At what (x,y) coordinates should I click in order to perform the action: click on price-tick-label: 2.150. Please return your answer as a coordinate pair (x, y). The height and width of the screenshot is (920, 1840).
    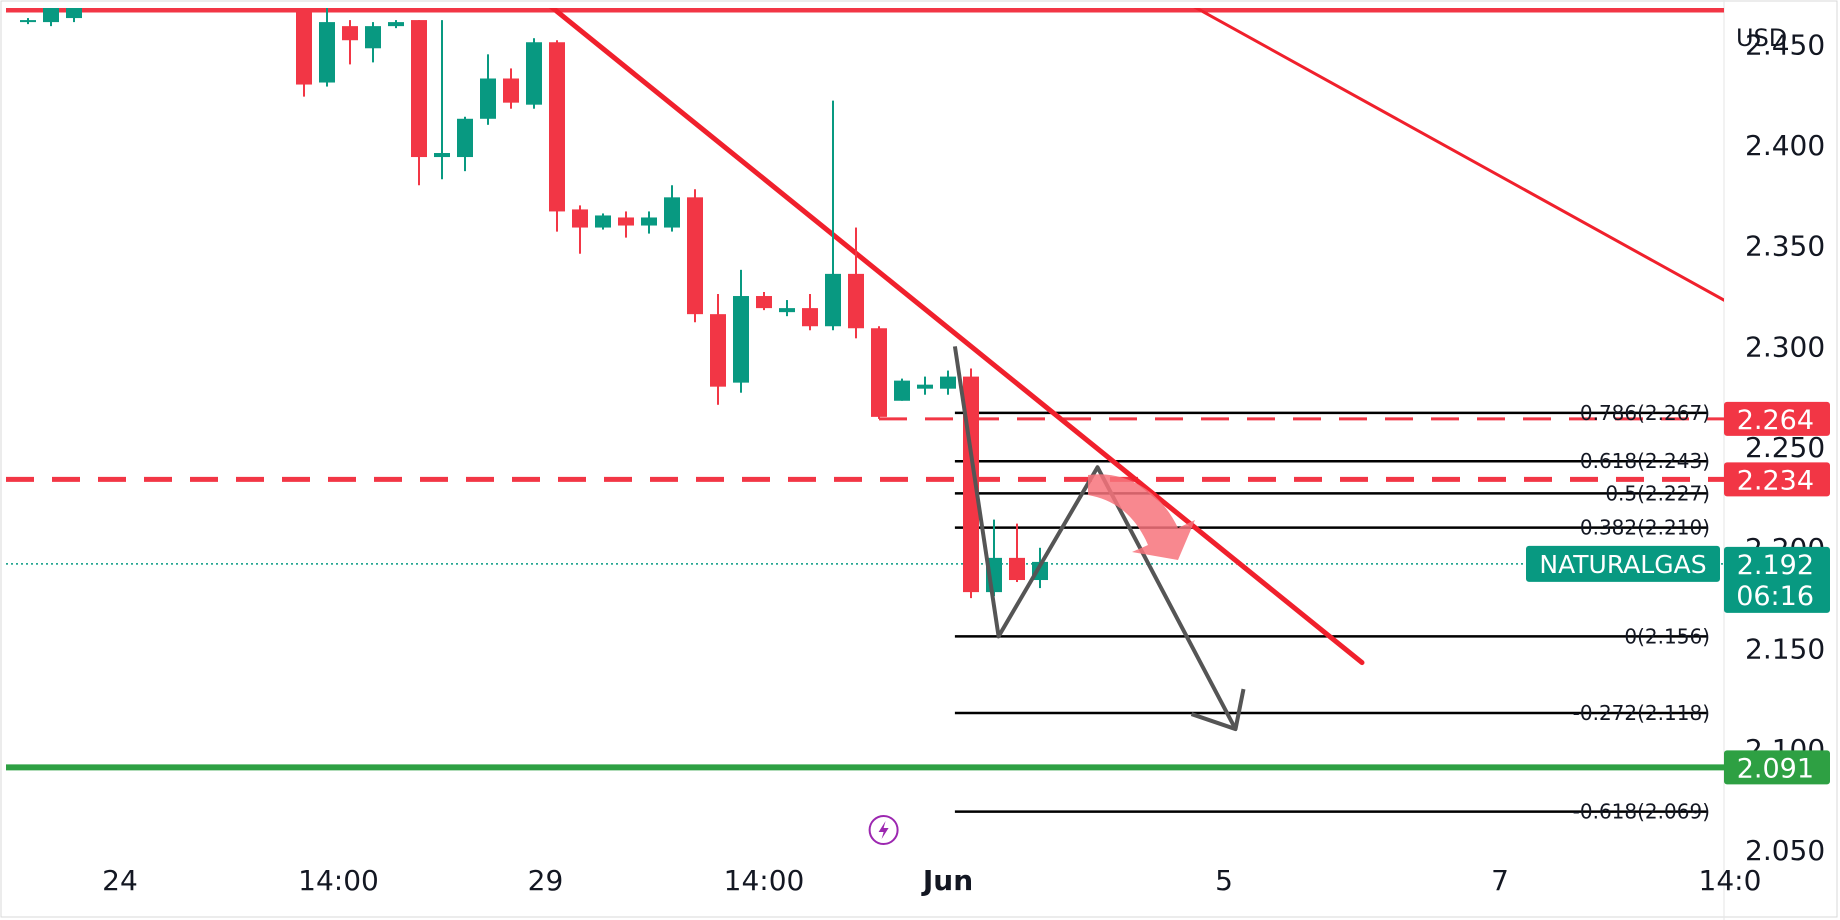
    Looking at the image, I should click on (1785, 649).